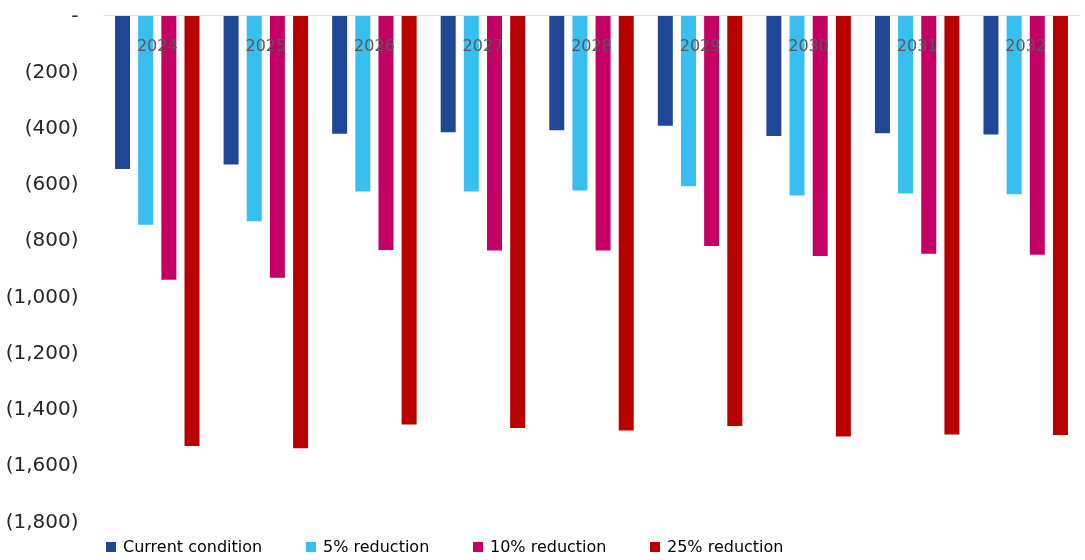 The width and height of the screenshot is (1085, 560). I want to click on y-tick-label: (400), so click(51, 126).